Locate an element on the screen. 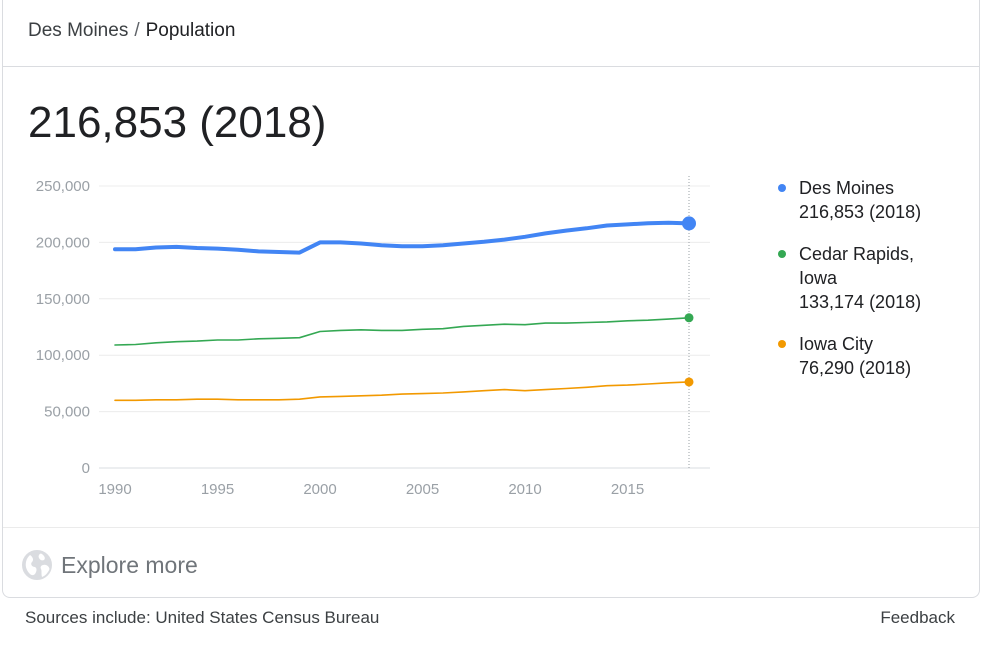 The image size is (985, 647). legend-item: Cedar Rapids, Iowa 133,174 (2018) is located at coordinates (878, 278).